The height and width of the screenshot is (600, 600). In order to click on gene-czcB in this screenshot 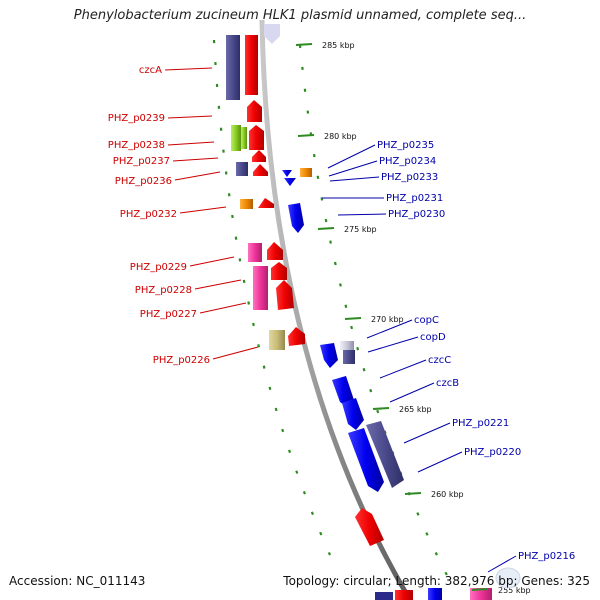, I will do `click(353, 414)`.